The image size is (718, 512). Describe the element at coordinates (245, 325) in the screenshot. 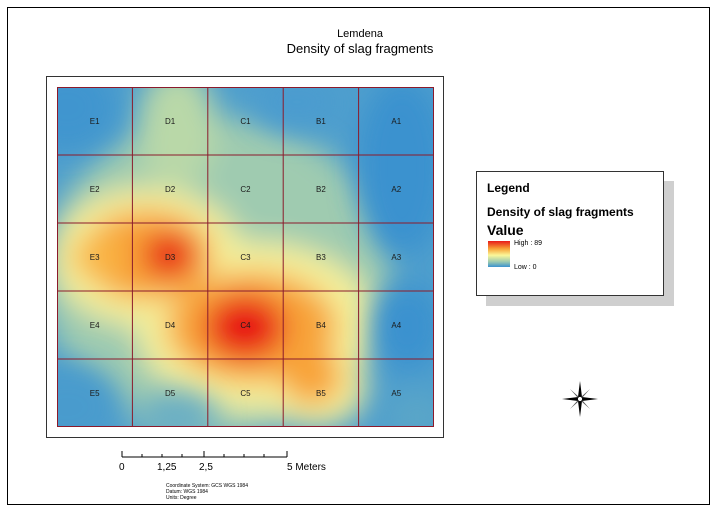

I see `grid-cell-label: C4` at that location.